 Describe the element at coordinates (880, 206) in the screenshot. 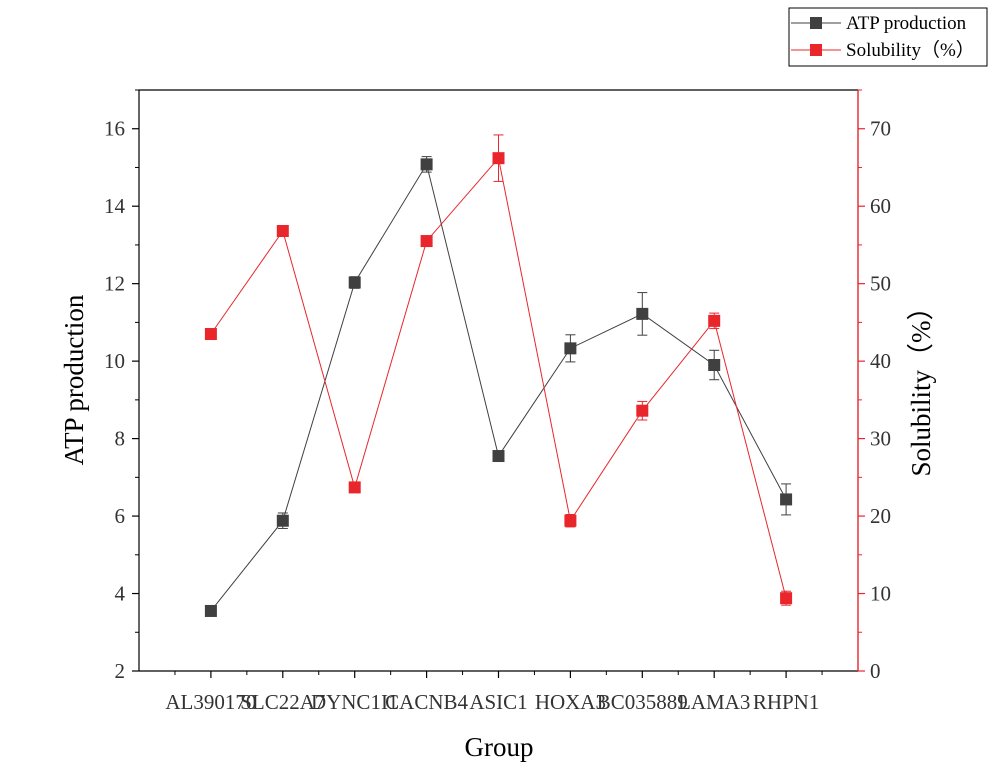

I see `right-tick-label: 60` at that location.